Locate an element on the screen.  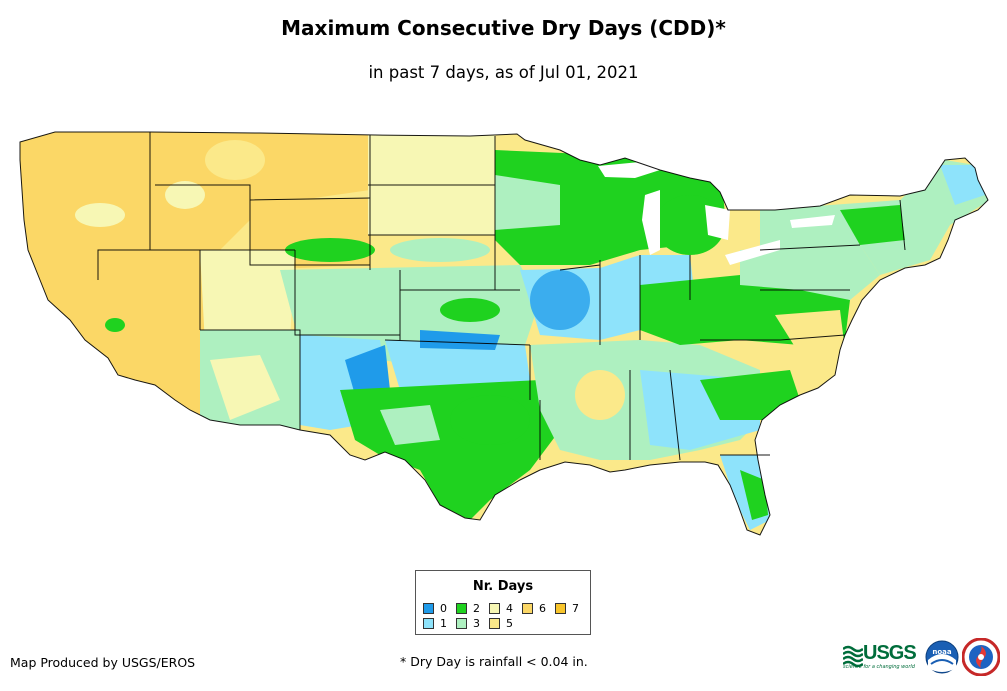
dry-day-note: * Dry Day is rainfall < 0.04 in. is located at coordinates (494, 661).